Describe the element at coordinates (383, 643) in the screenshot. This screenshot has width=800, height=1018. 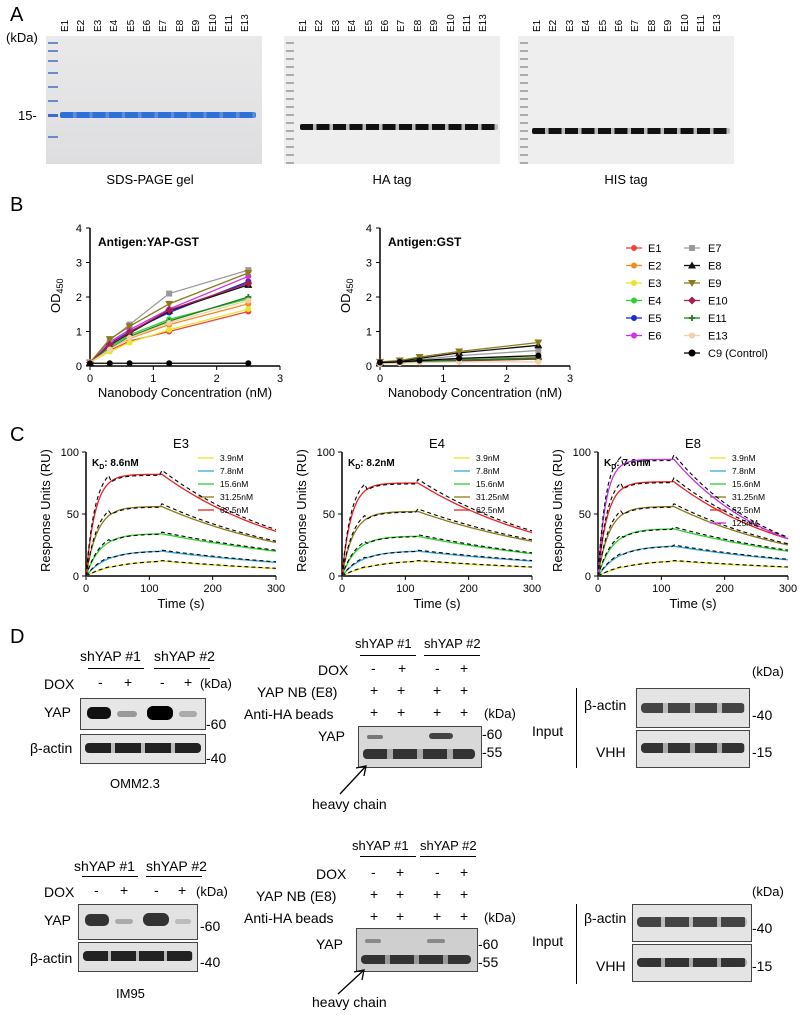
I see `shyap1-label: shYAP #1` at that location.